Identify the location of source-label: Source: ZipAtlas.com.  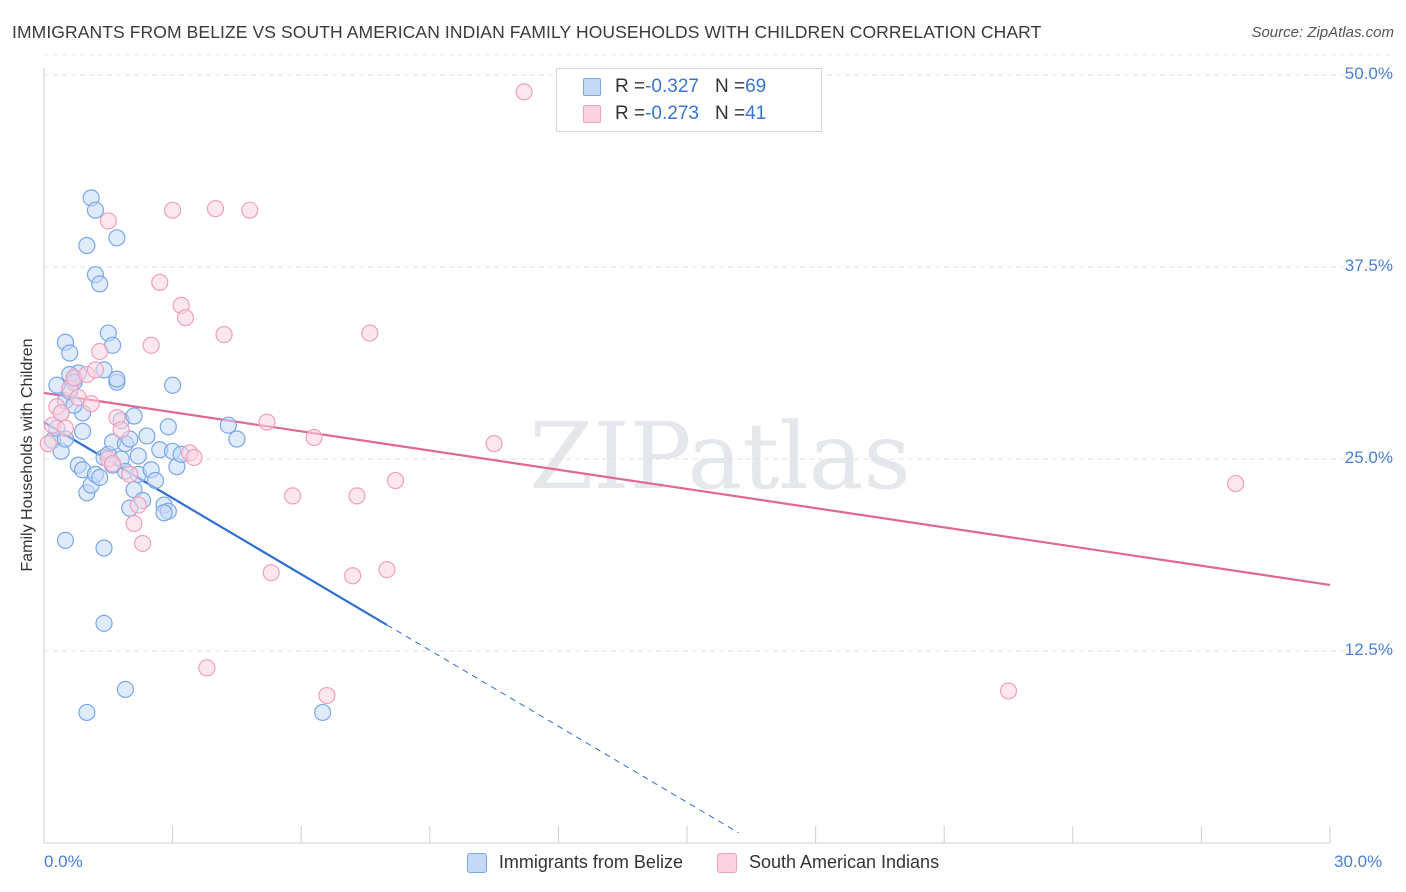
(1322, 32).